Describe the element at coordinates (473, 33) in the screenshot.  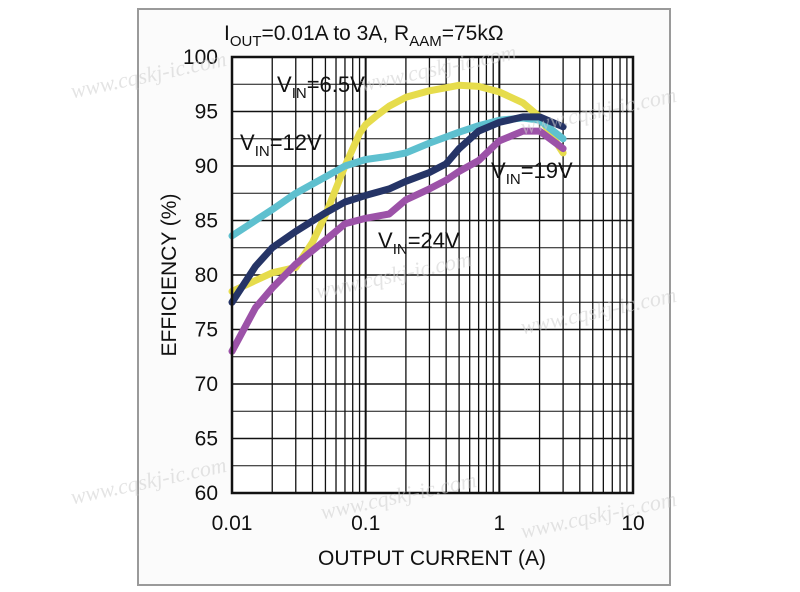
I see `title-part: =75kΩ` at that location.